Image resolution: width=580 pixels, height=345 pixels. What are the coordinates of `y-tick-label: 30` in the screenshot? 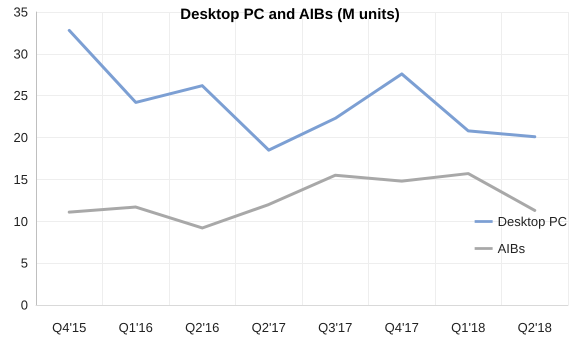 It's located at (21, 54).